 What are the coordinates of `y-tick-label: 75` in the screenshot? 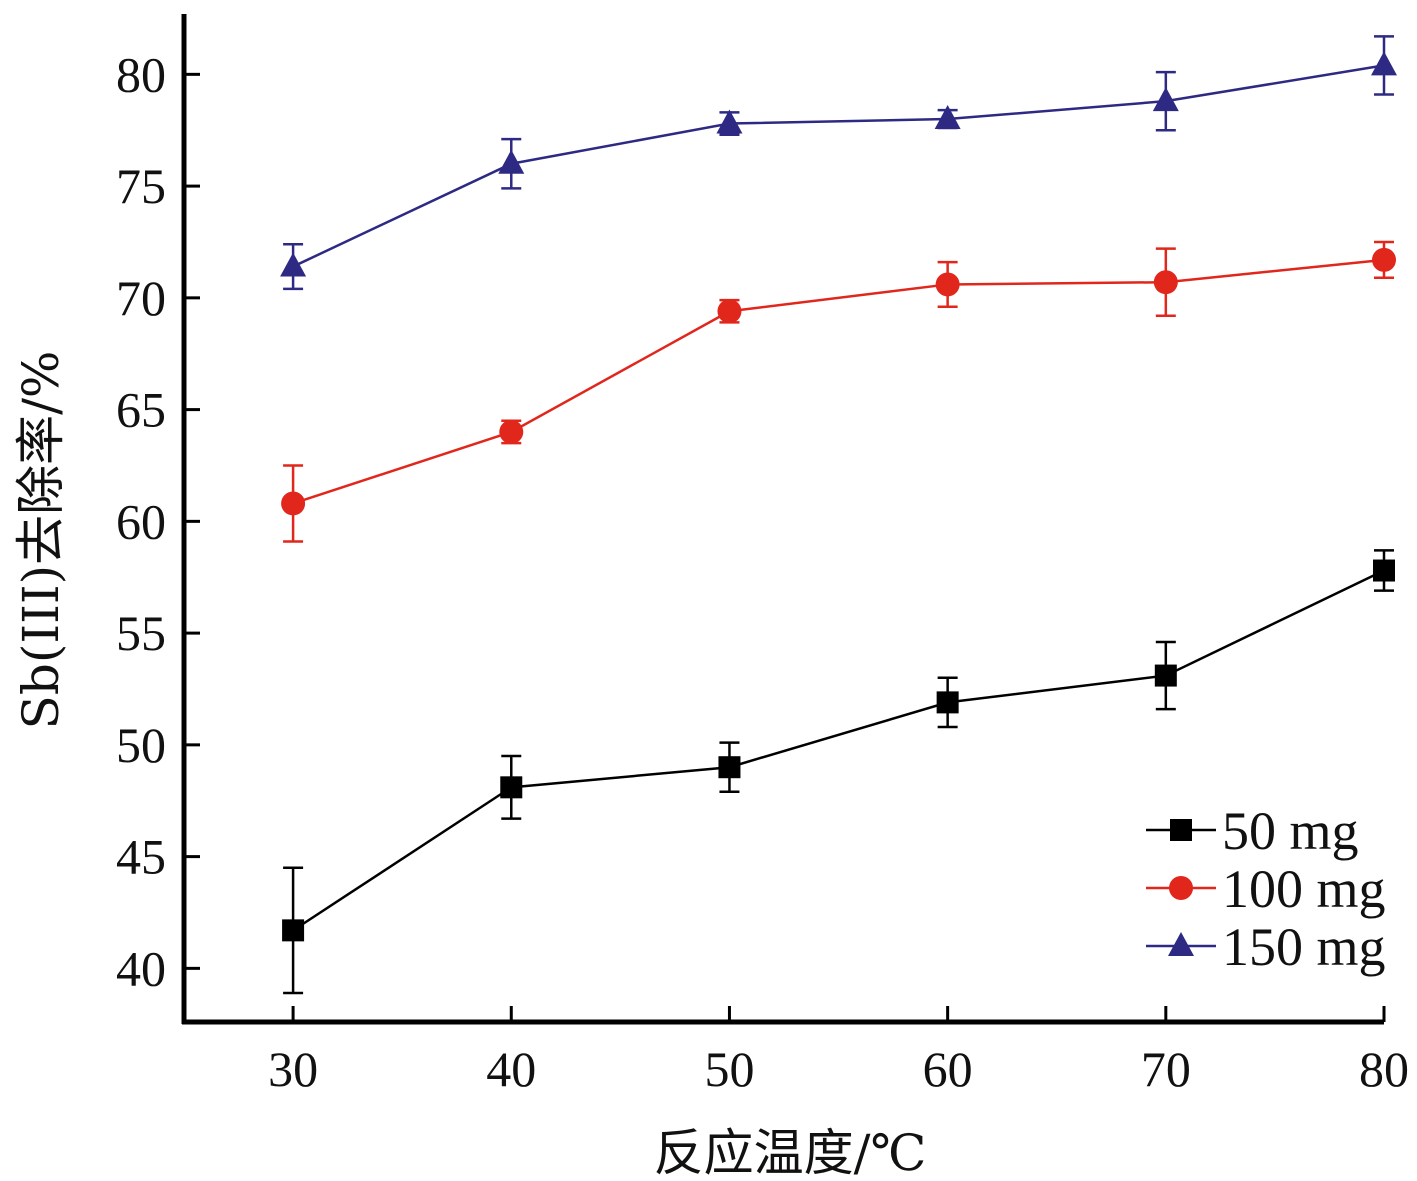 It's located at (141, 186).